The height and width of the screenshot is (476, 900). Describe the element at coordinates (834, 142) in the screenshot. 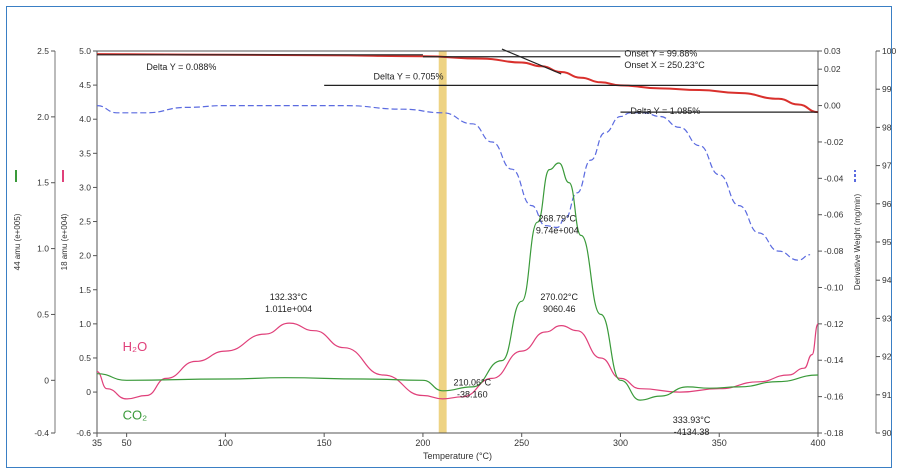

I see `deriv_axis-tick-label-3: -0.02` at that location.